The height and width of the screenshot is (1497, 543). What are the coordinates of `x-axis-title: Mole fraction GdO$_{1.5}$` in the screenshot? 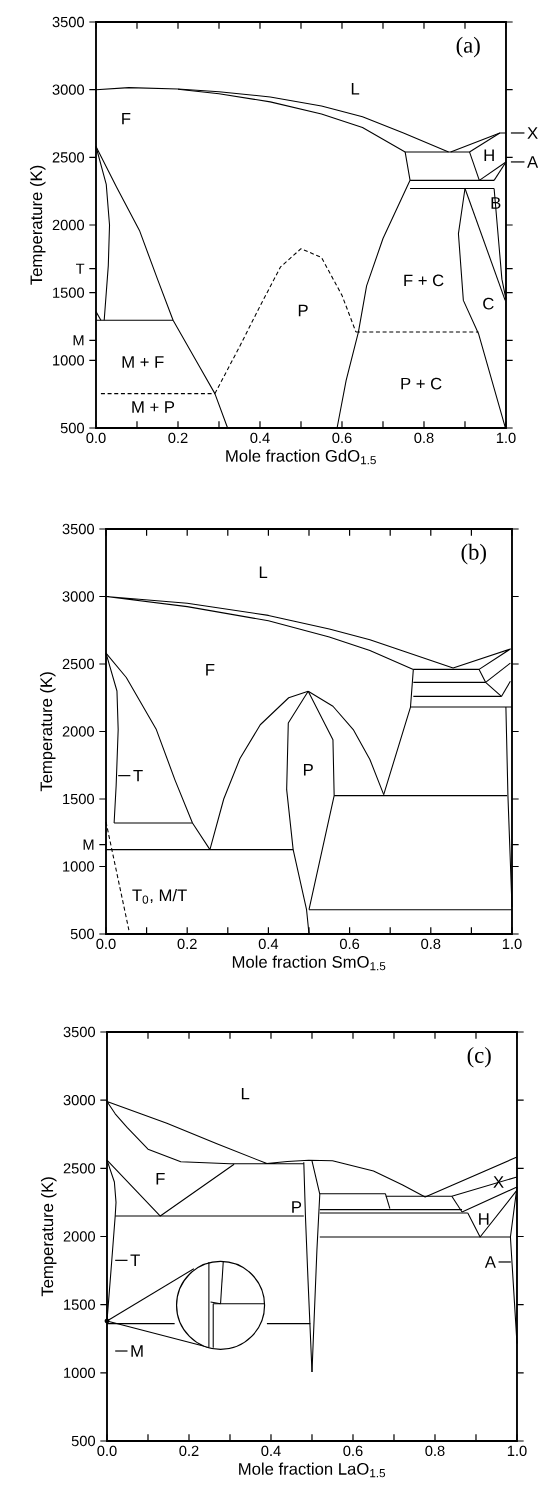 It's located at (301, 457).